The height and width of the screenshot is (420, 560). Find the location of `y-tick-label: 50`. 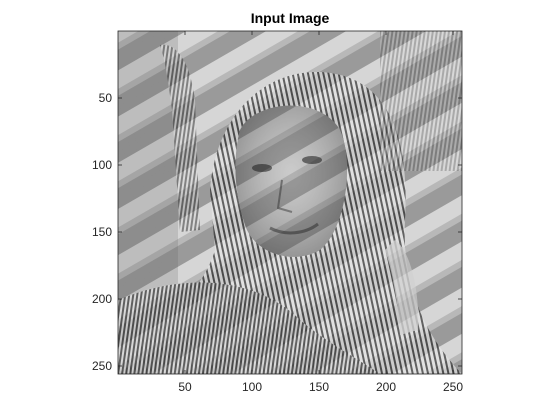

y-tick-label: 50 is located at coordinates (106, 98).